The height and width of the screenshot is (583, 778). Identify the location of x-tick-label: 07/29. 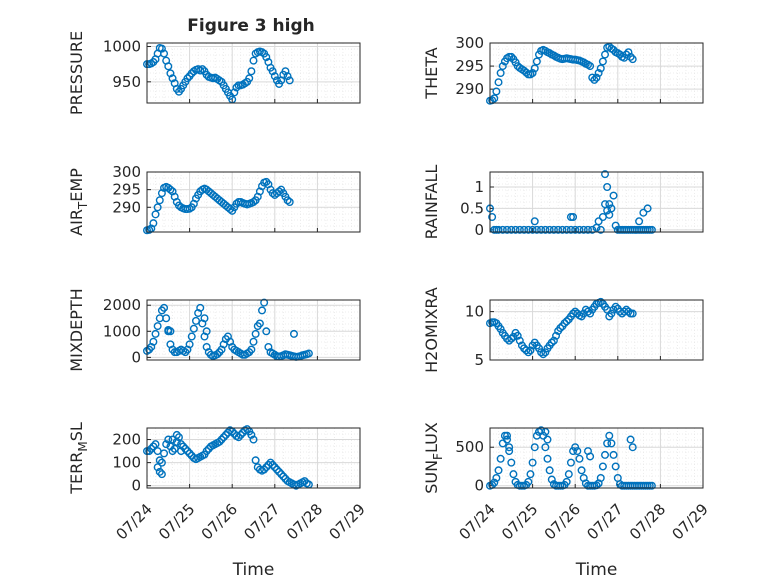
(690, 521).